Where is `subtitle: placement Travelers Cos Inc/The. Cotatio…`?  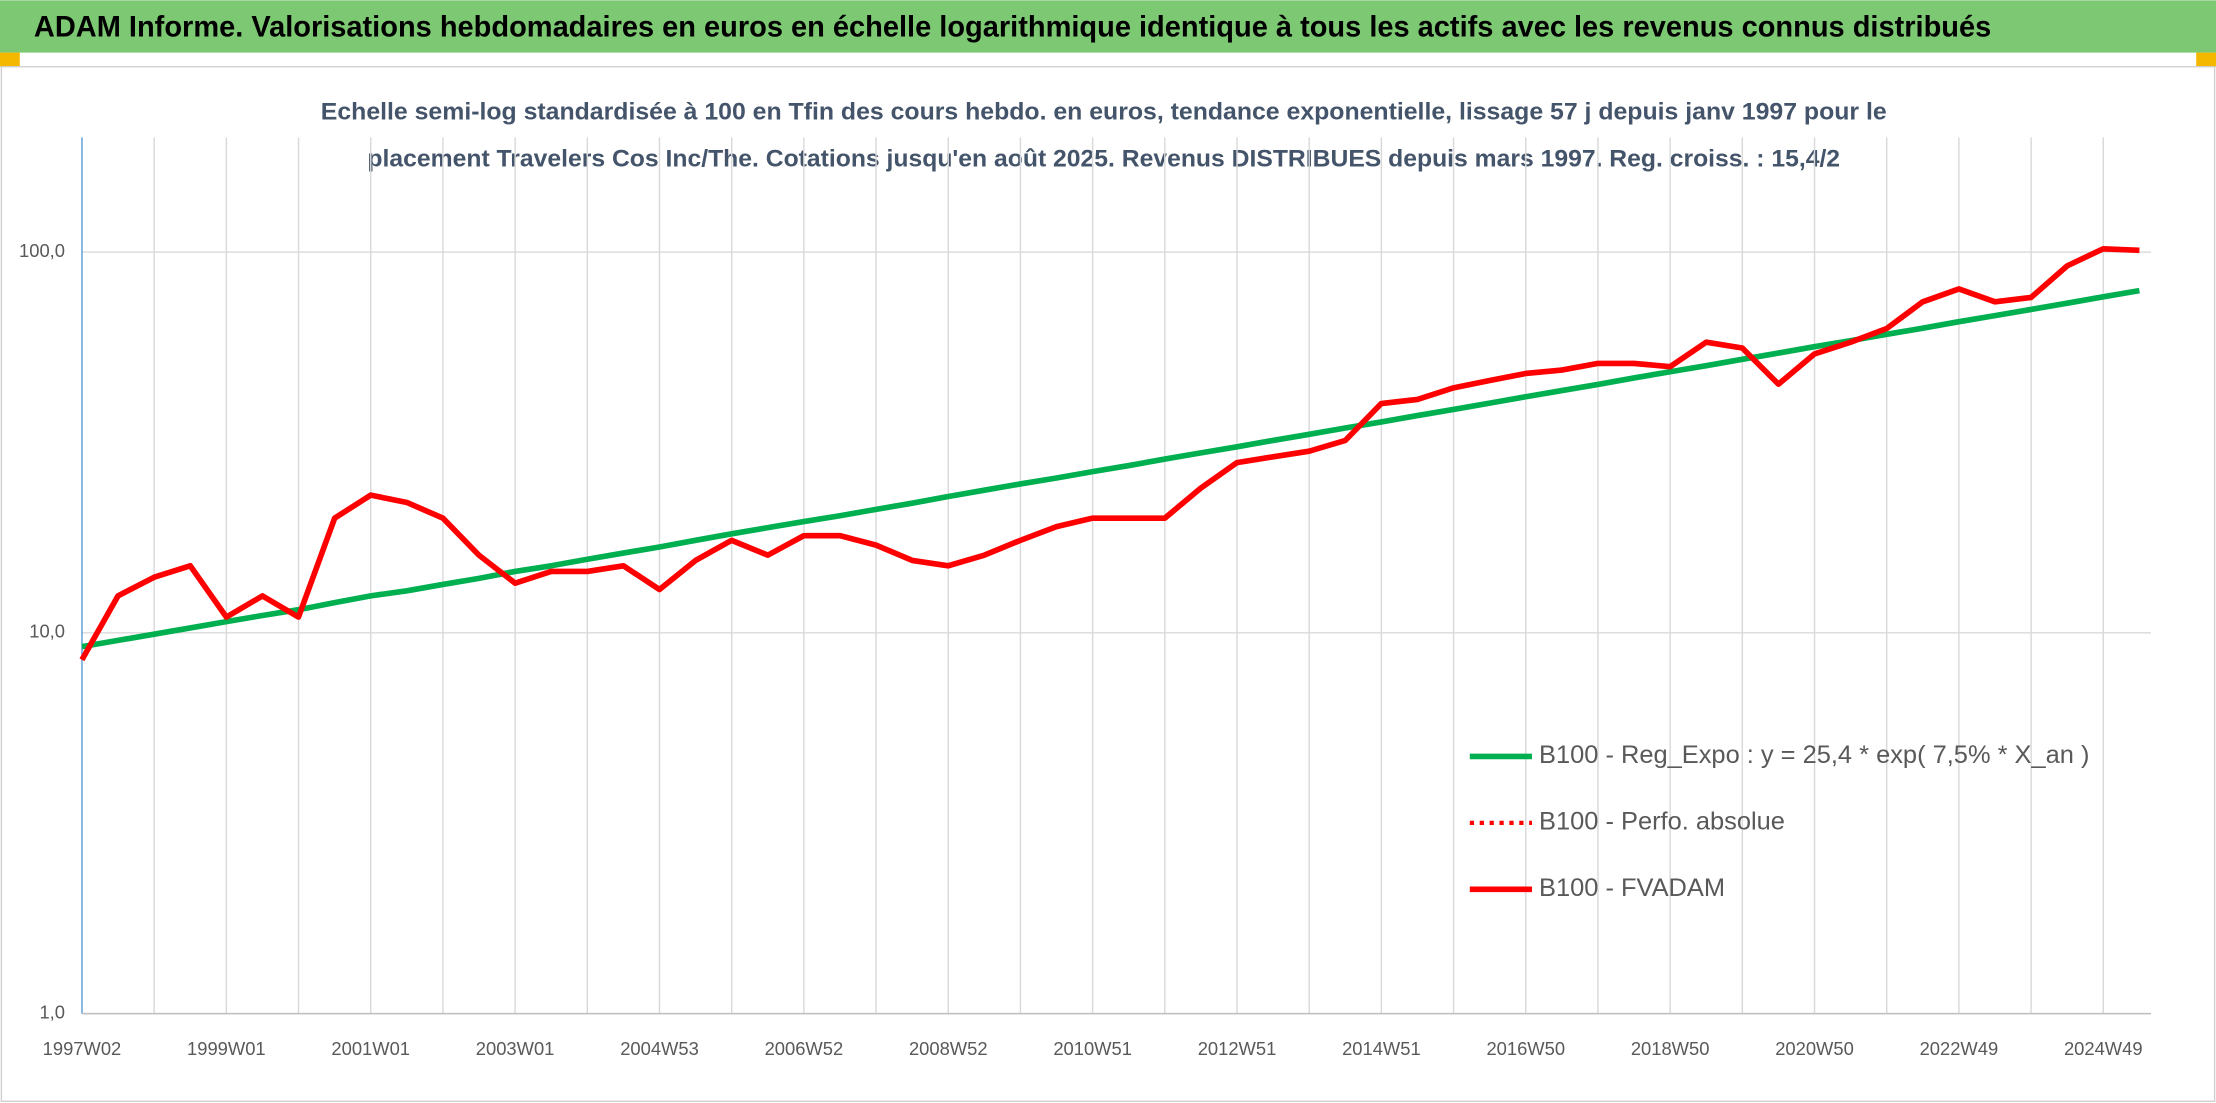
subtitle: placement Travelers Cos Inc/The. Cotatio… is located at coordinates (1103, 158).